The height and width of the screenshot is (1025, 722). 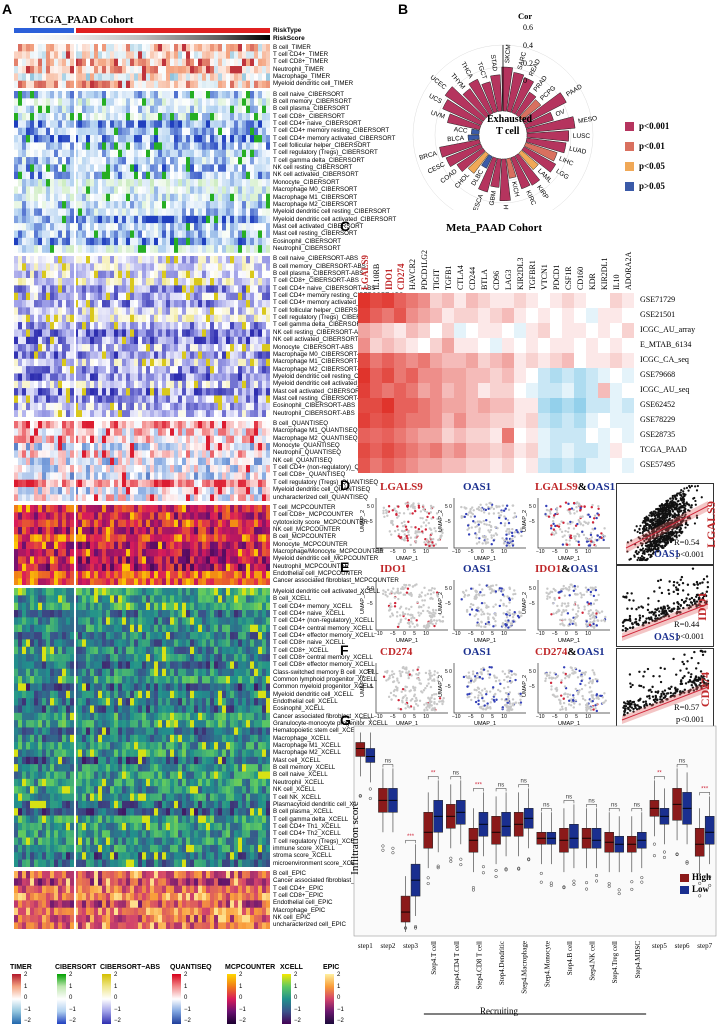 I want to click on heatmap-row-label: Neutrophil_TIMER, so click(x=298, y=69).